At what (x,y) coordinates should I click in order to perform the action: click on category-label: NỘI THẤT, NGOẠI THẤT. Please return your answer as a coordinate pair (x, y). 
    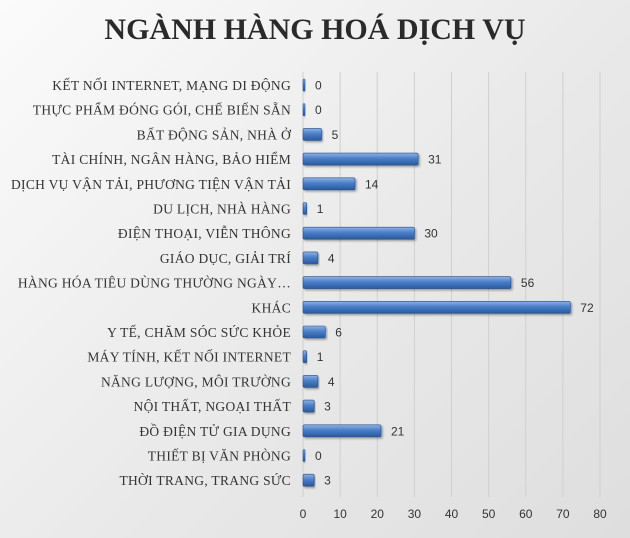
    Looking at the image, I should click on (213, 406).